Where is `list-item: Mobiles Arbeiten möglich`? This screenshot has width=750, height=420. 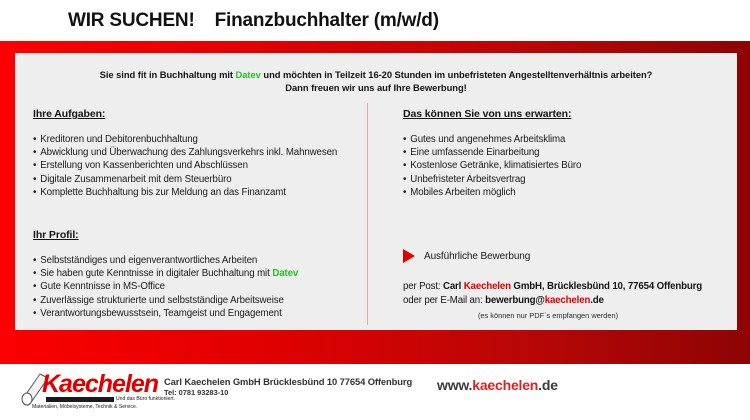 list-item: Mobiles Arbeiten möglich is located at coordinates (563, 192).